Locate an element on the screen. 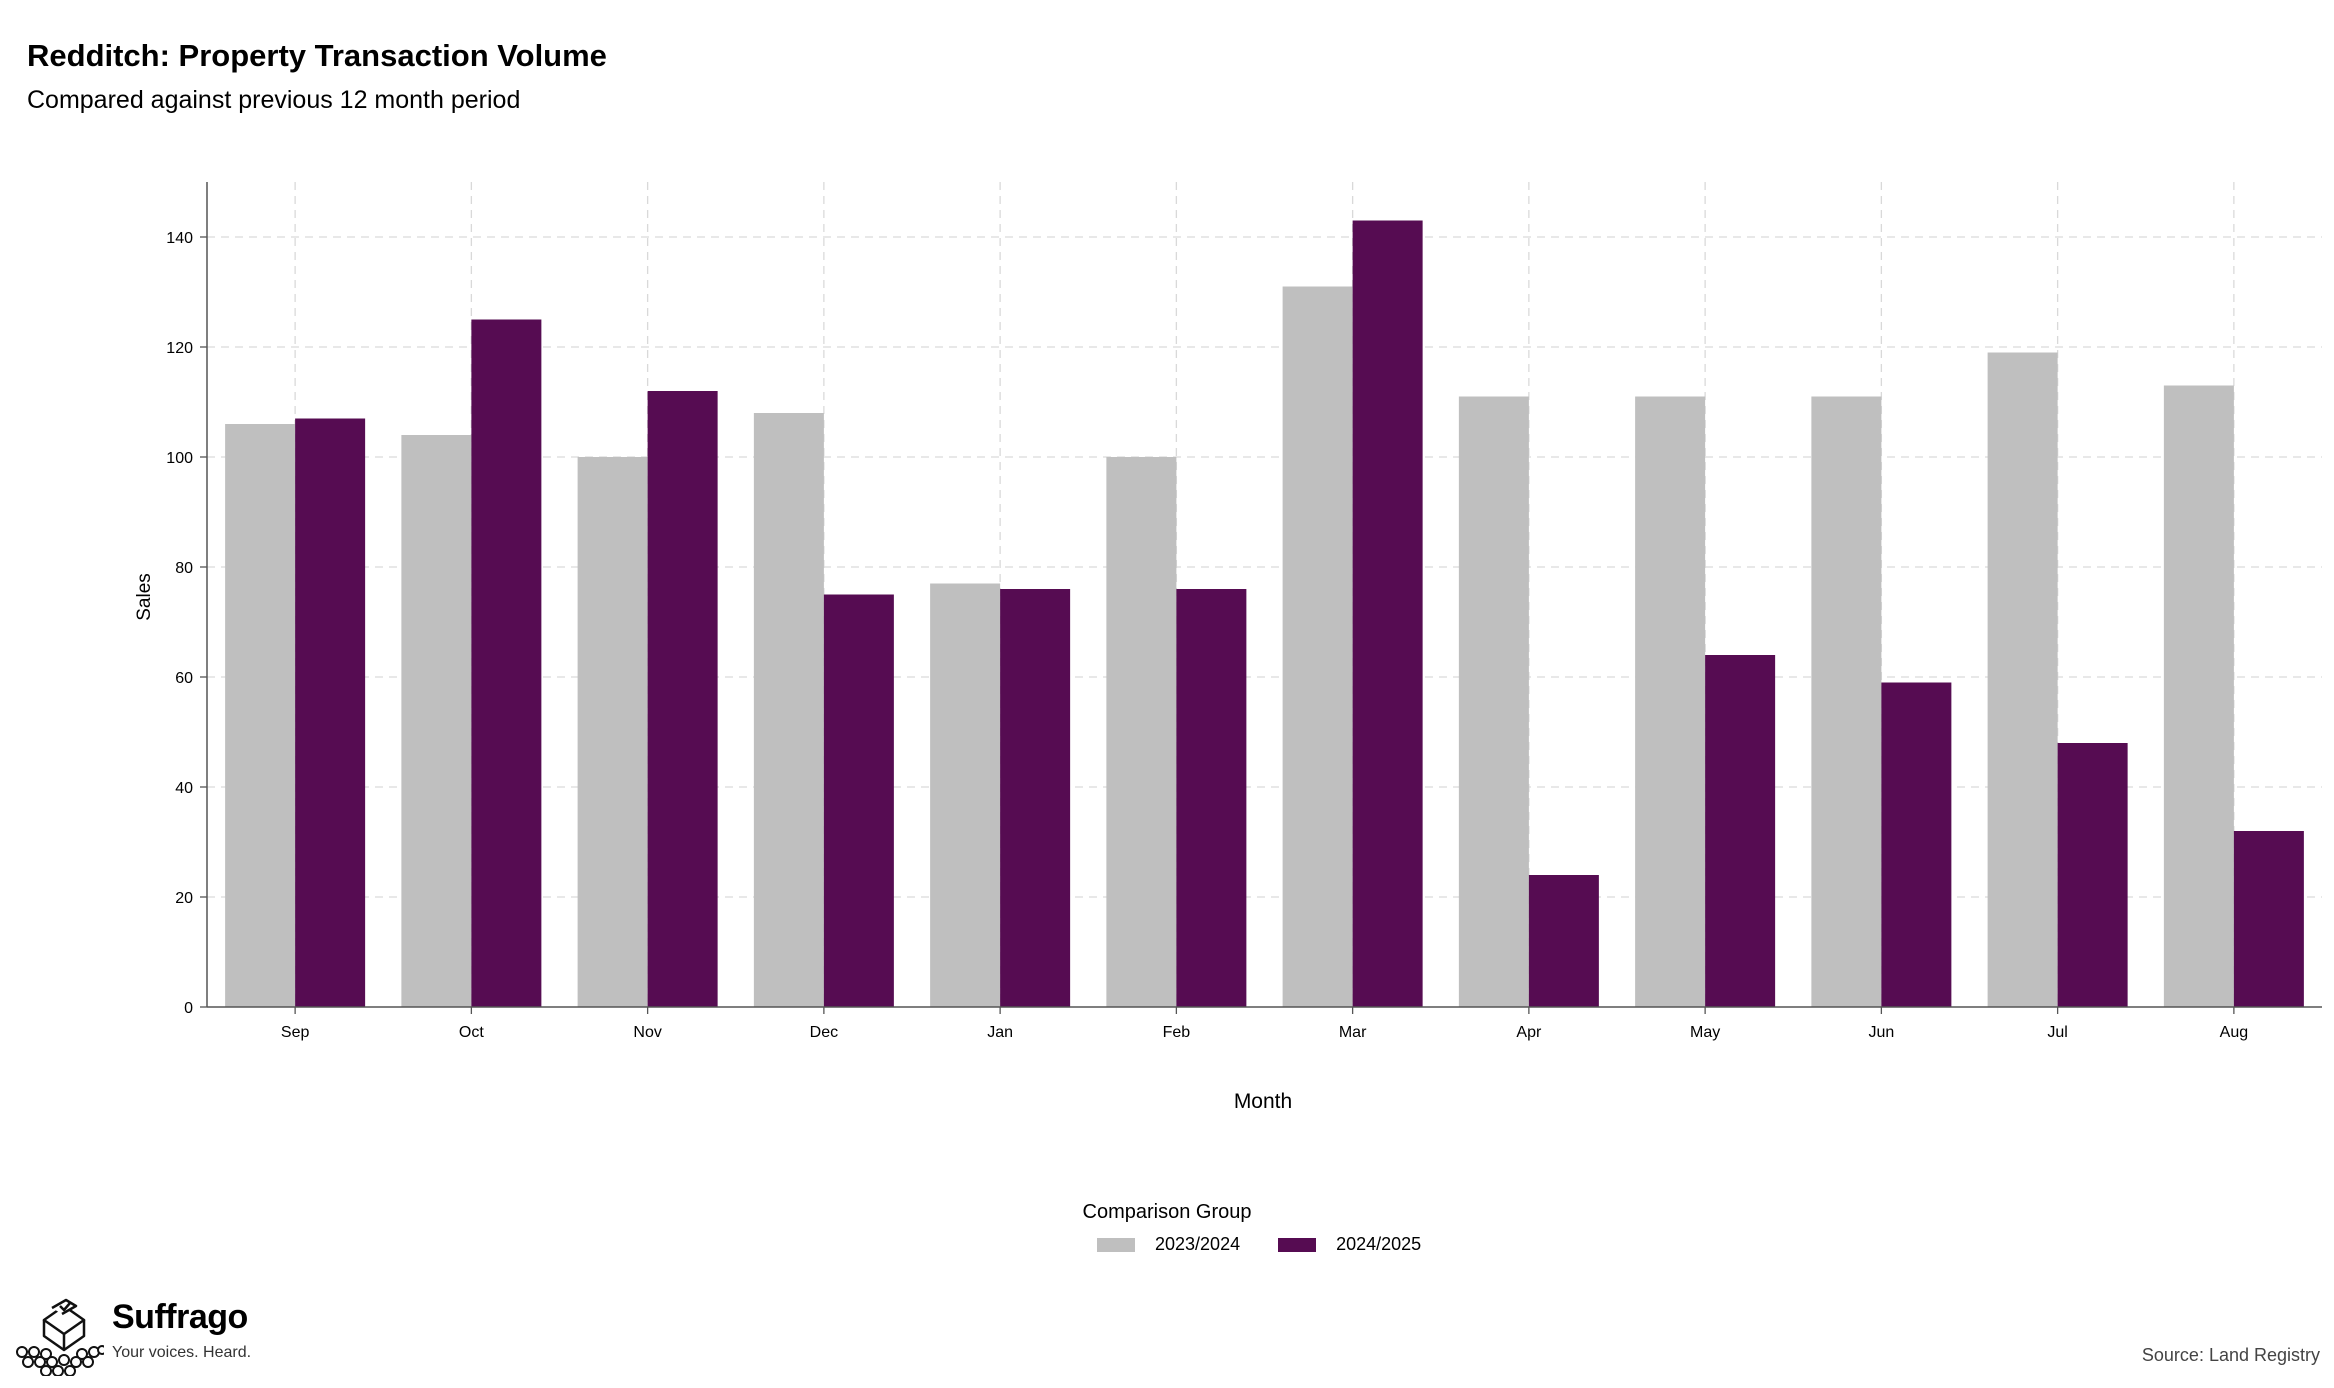 Image resolution: width=2334 pixels, height=1388 pixels. brand-tagline: Your voices. Heard. is located at coordinates (182, 1352).